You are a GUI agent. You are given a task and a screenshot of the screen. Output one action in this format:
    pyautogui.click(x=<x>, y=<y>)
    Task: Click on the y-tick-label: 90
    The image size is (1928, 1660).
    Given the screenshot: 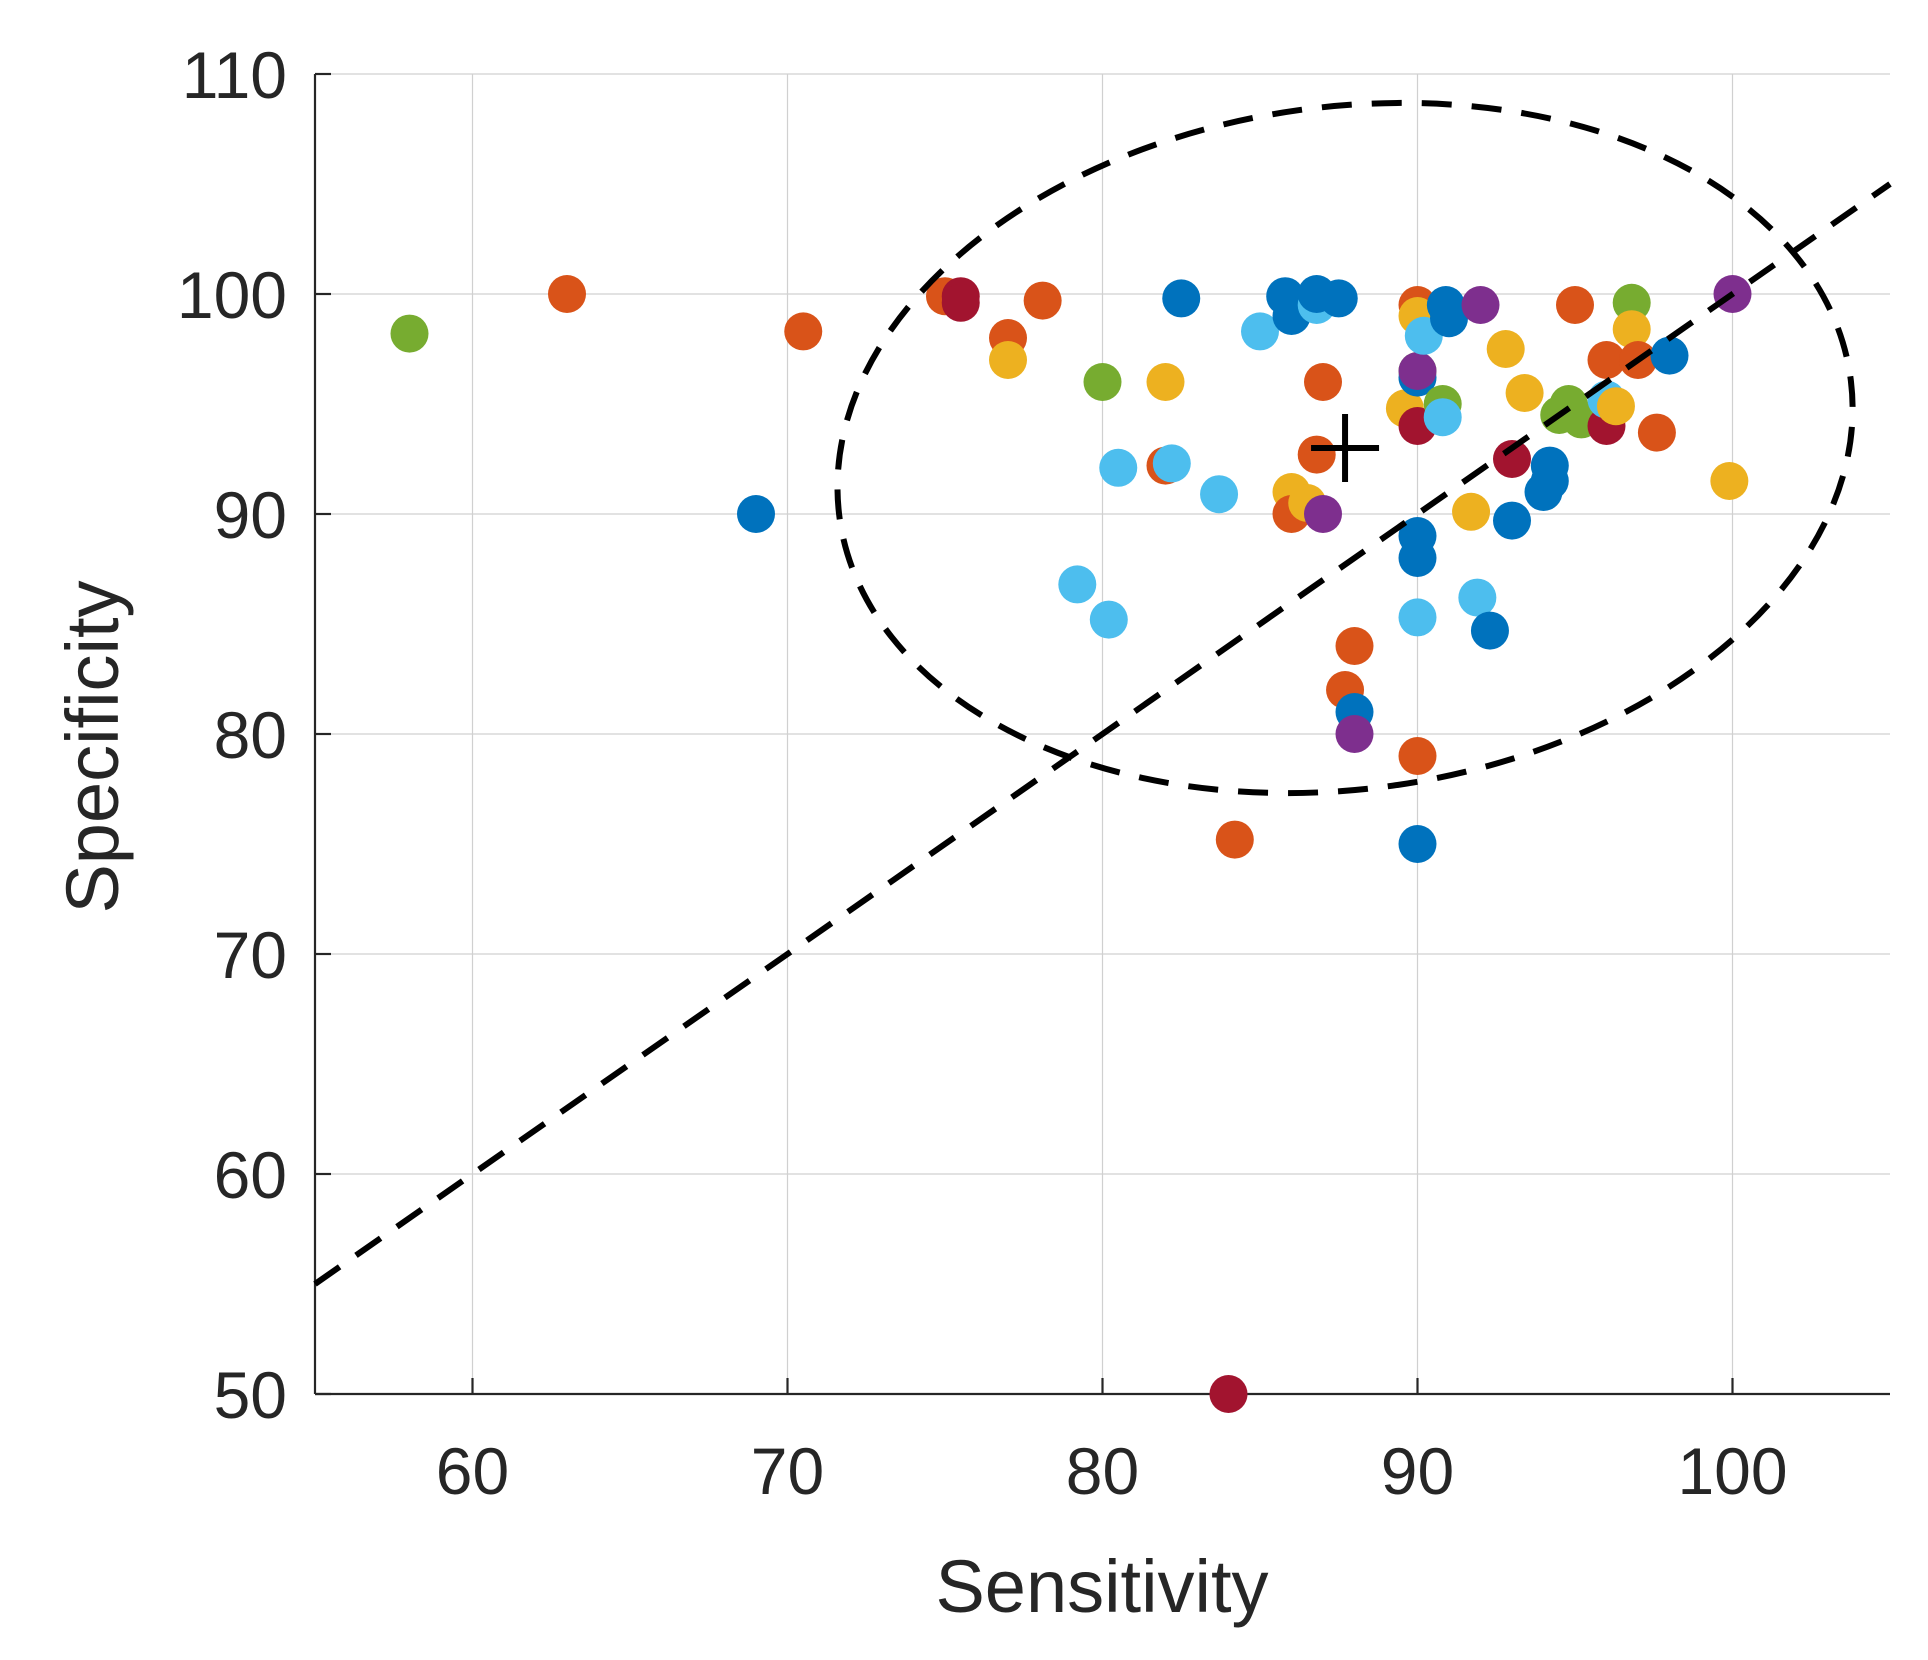 What is the action you would take?
    pyautogui.click(x=250, y=515)
    